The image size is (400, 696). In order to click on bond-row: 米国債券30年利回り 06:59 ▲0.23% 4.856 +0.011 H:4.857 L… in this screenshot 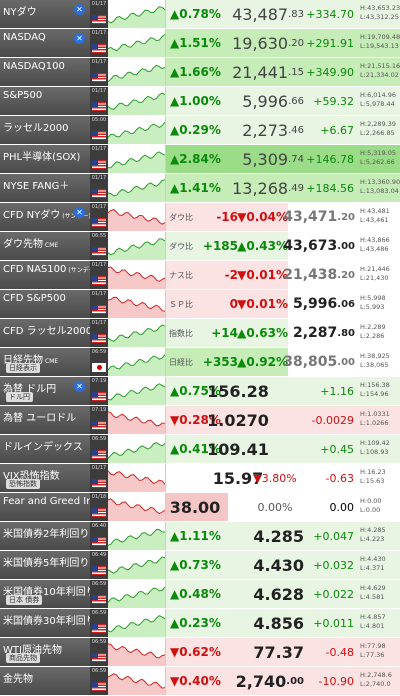, I will do `click(200, 623)`.